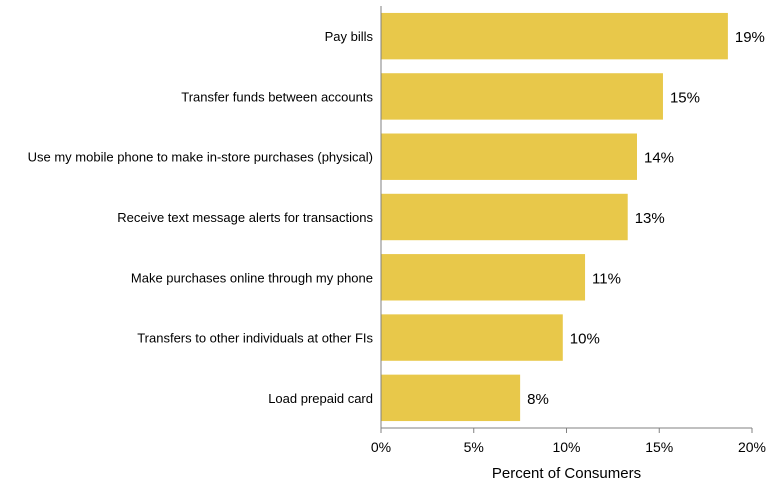 The image size is (770, 487). Describe the element at coordinates (566, 447) in the screenshot. I see `x-tick-label-2: 10%` at that location.